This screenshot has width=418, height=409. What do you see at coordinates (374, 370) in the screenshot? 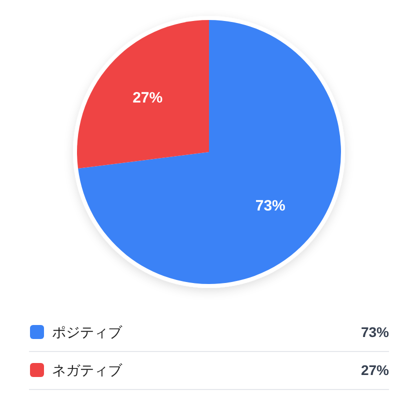
I see `text: 27%` at bounding box center [374, 370].